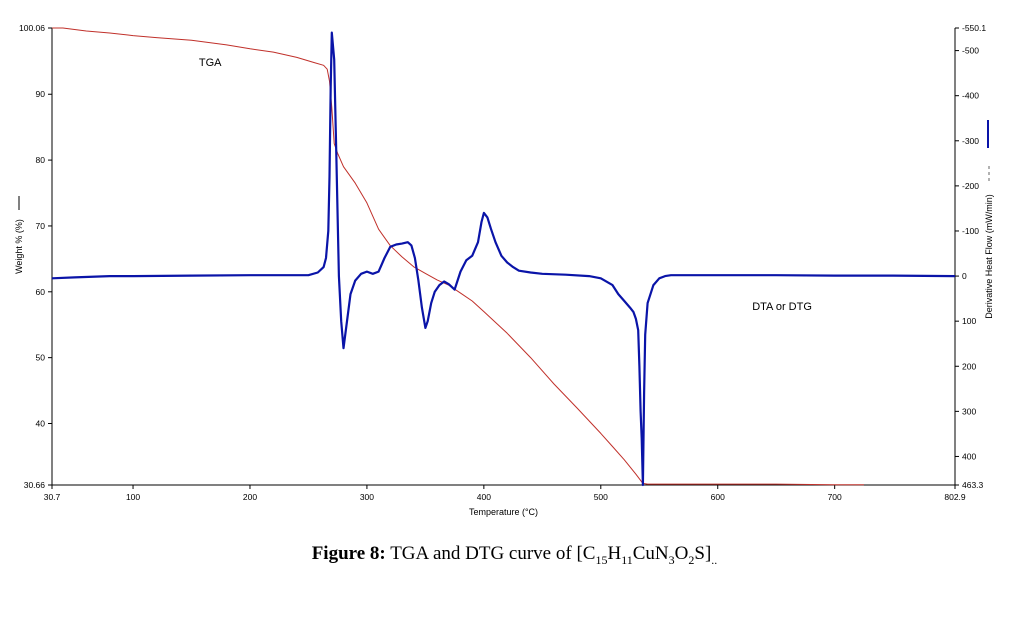 The image size is (1029, 629). Describe the element at coordinates (41, 358) in the screenshot. I see `left-tick-label: 50` at that location.